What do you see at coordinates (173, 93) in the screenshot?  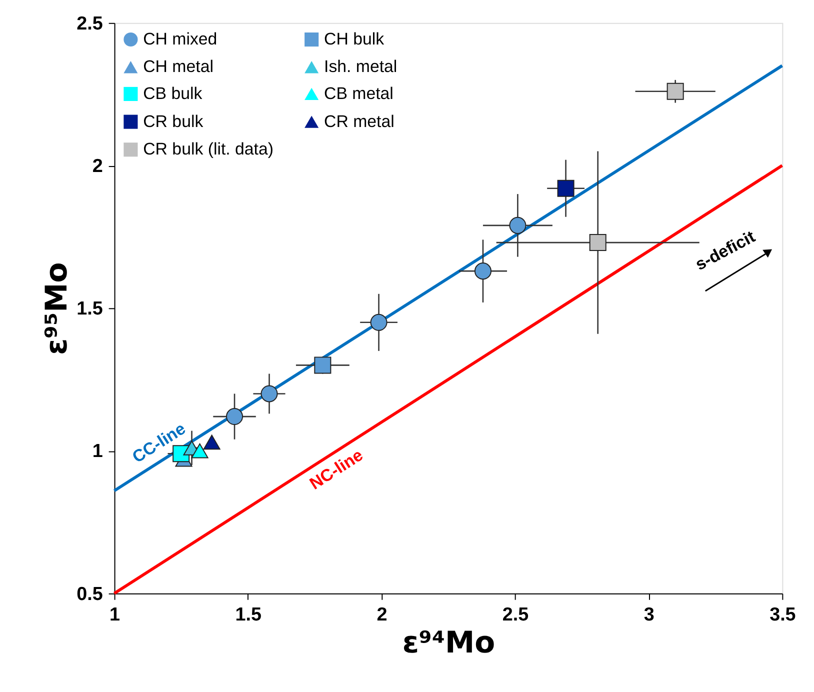 I see `legend-label: CB bulk` at bounding box center [173, 93].